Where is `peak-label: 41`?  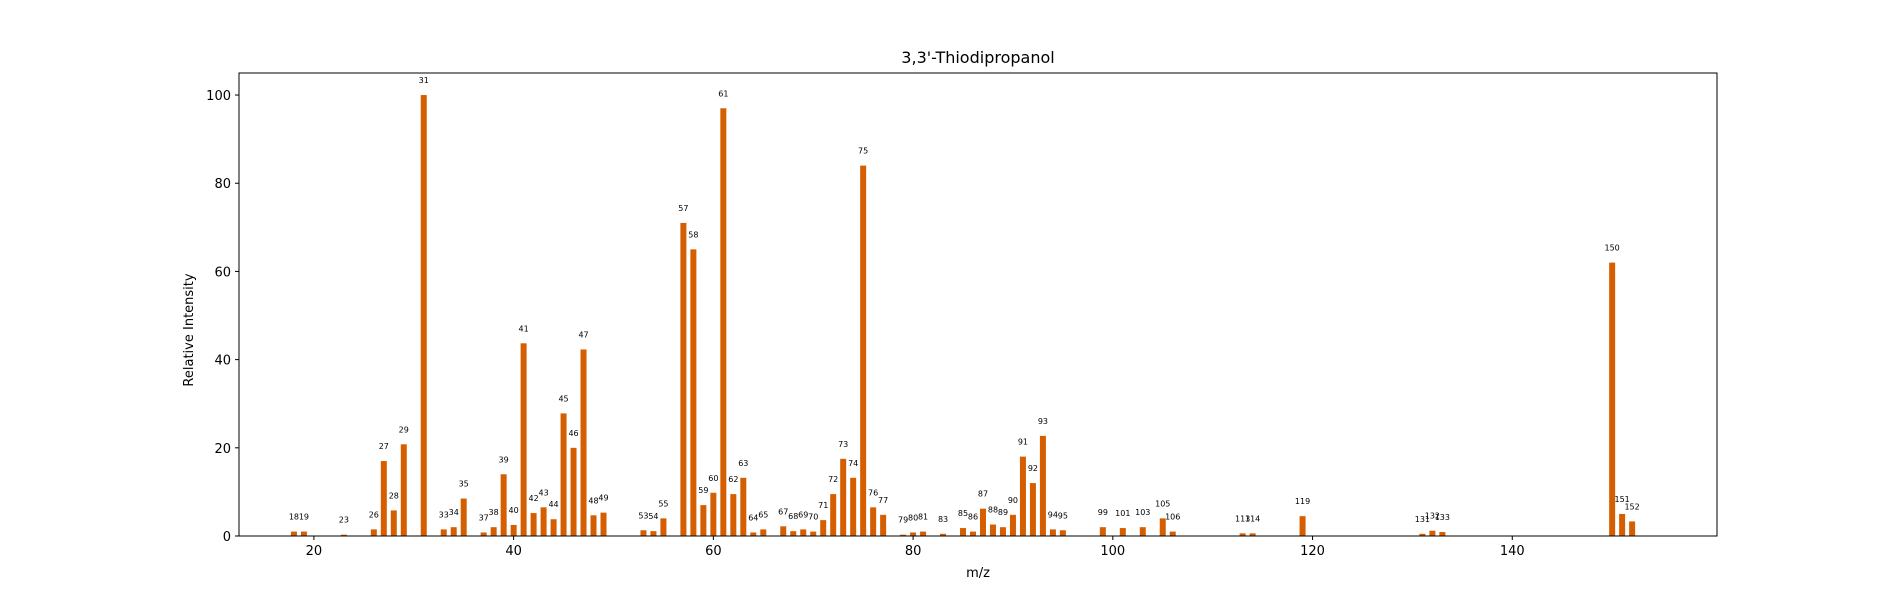 peak-label: 41 is located at coordinates (524, 328).